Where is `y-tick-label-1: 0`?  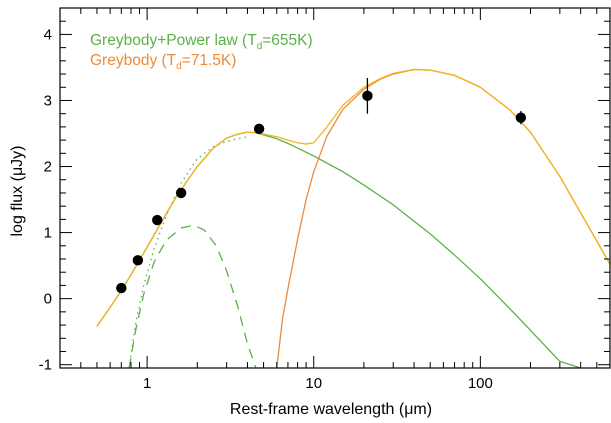
y-tick-label-1: 0 is located at coordinates (48, 299).